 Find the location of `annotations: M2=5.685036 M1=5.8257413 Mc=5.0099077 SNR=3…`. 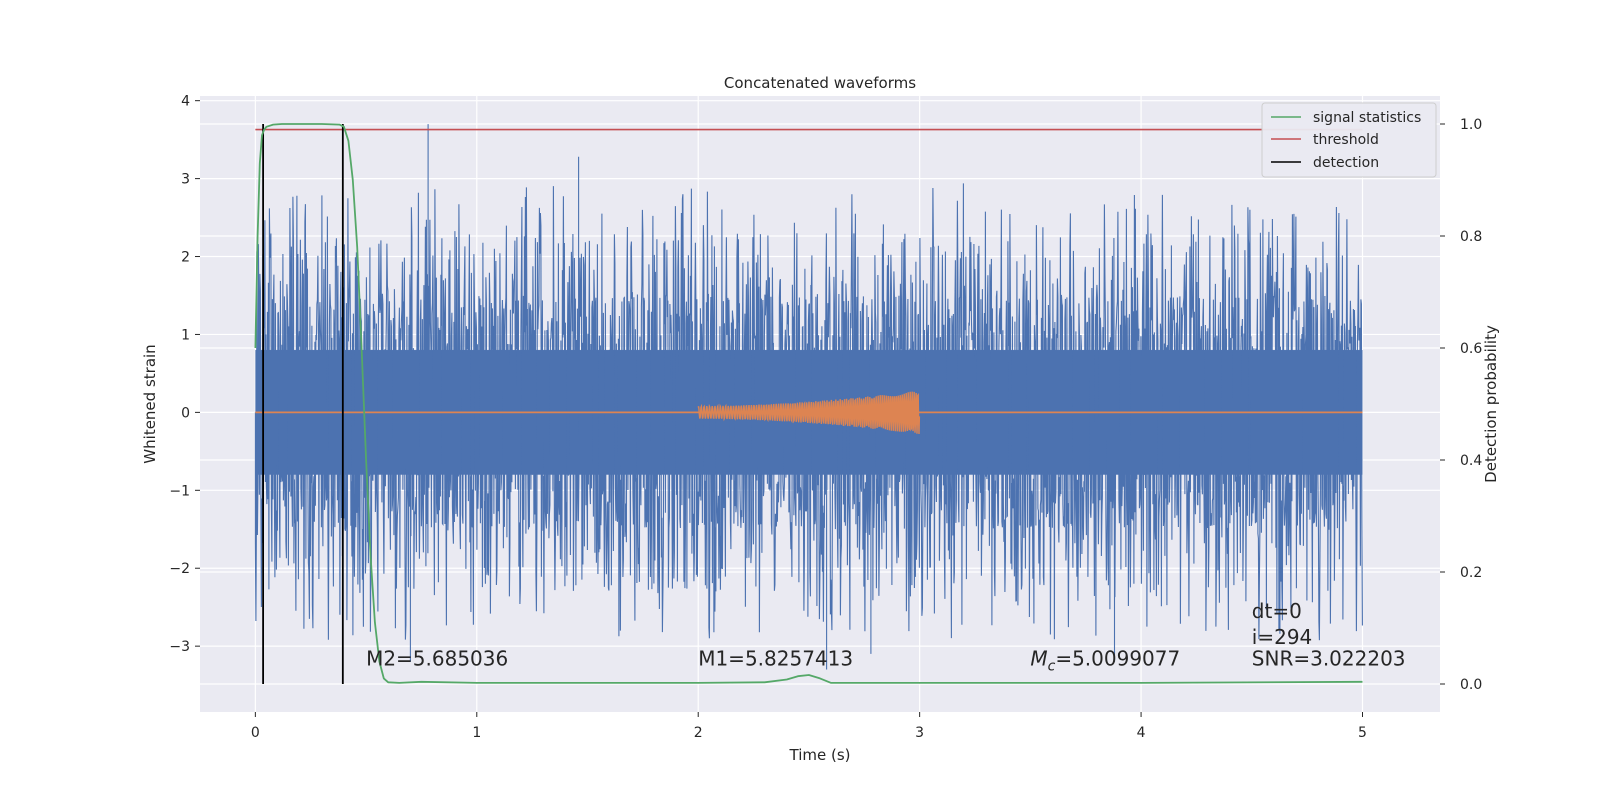

annotations: M2=5.685036 M1=5.8257413 Mc=5.0099077 SNR=3… is located at coordinates (885, 637).